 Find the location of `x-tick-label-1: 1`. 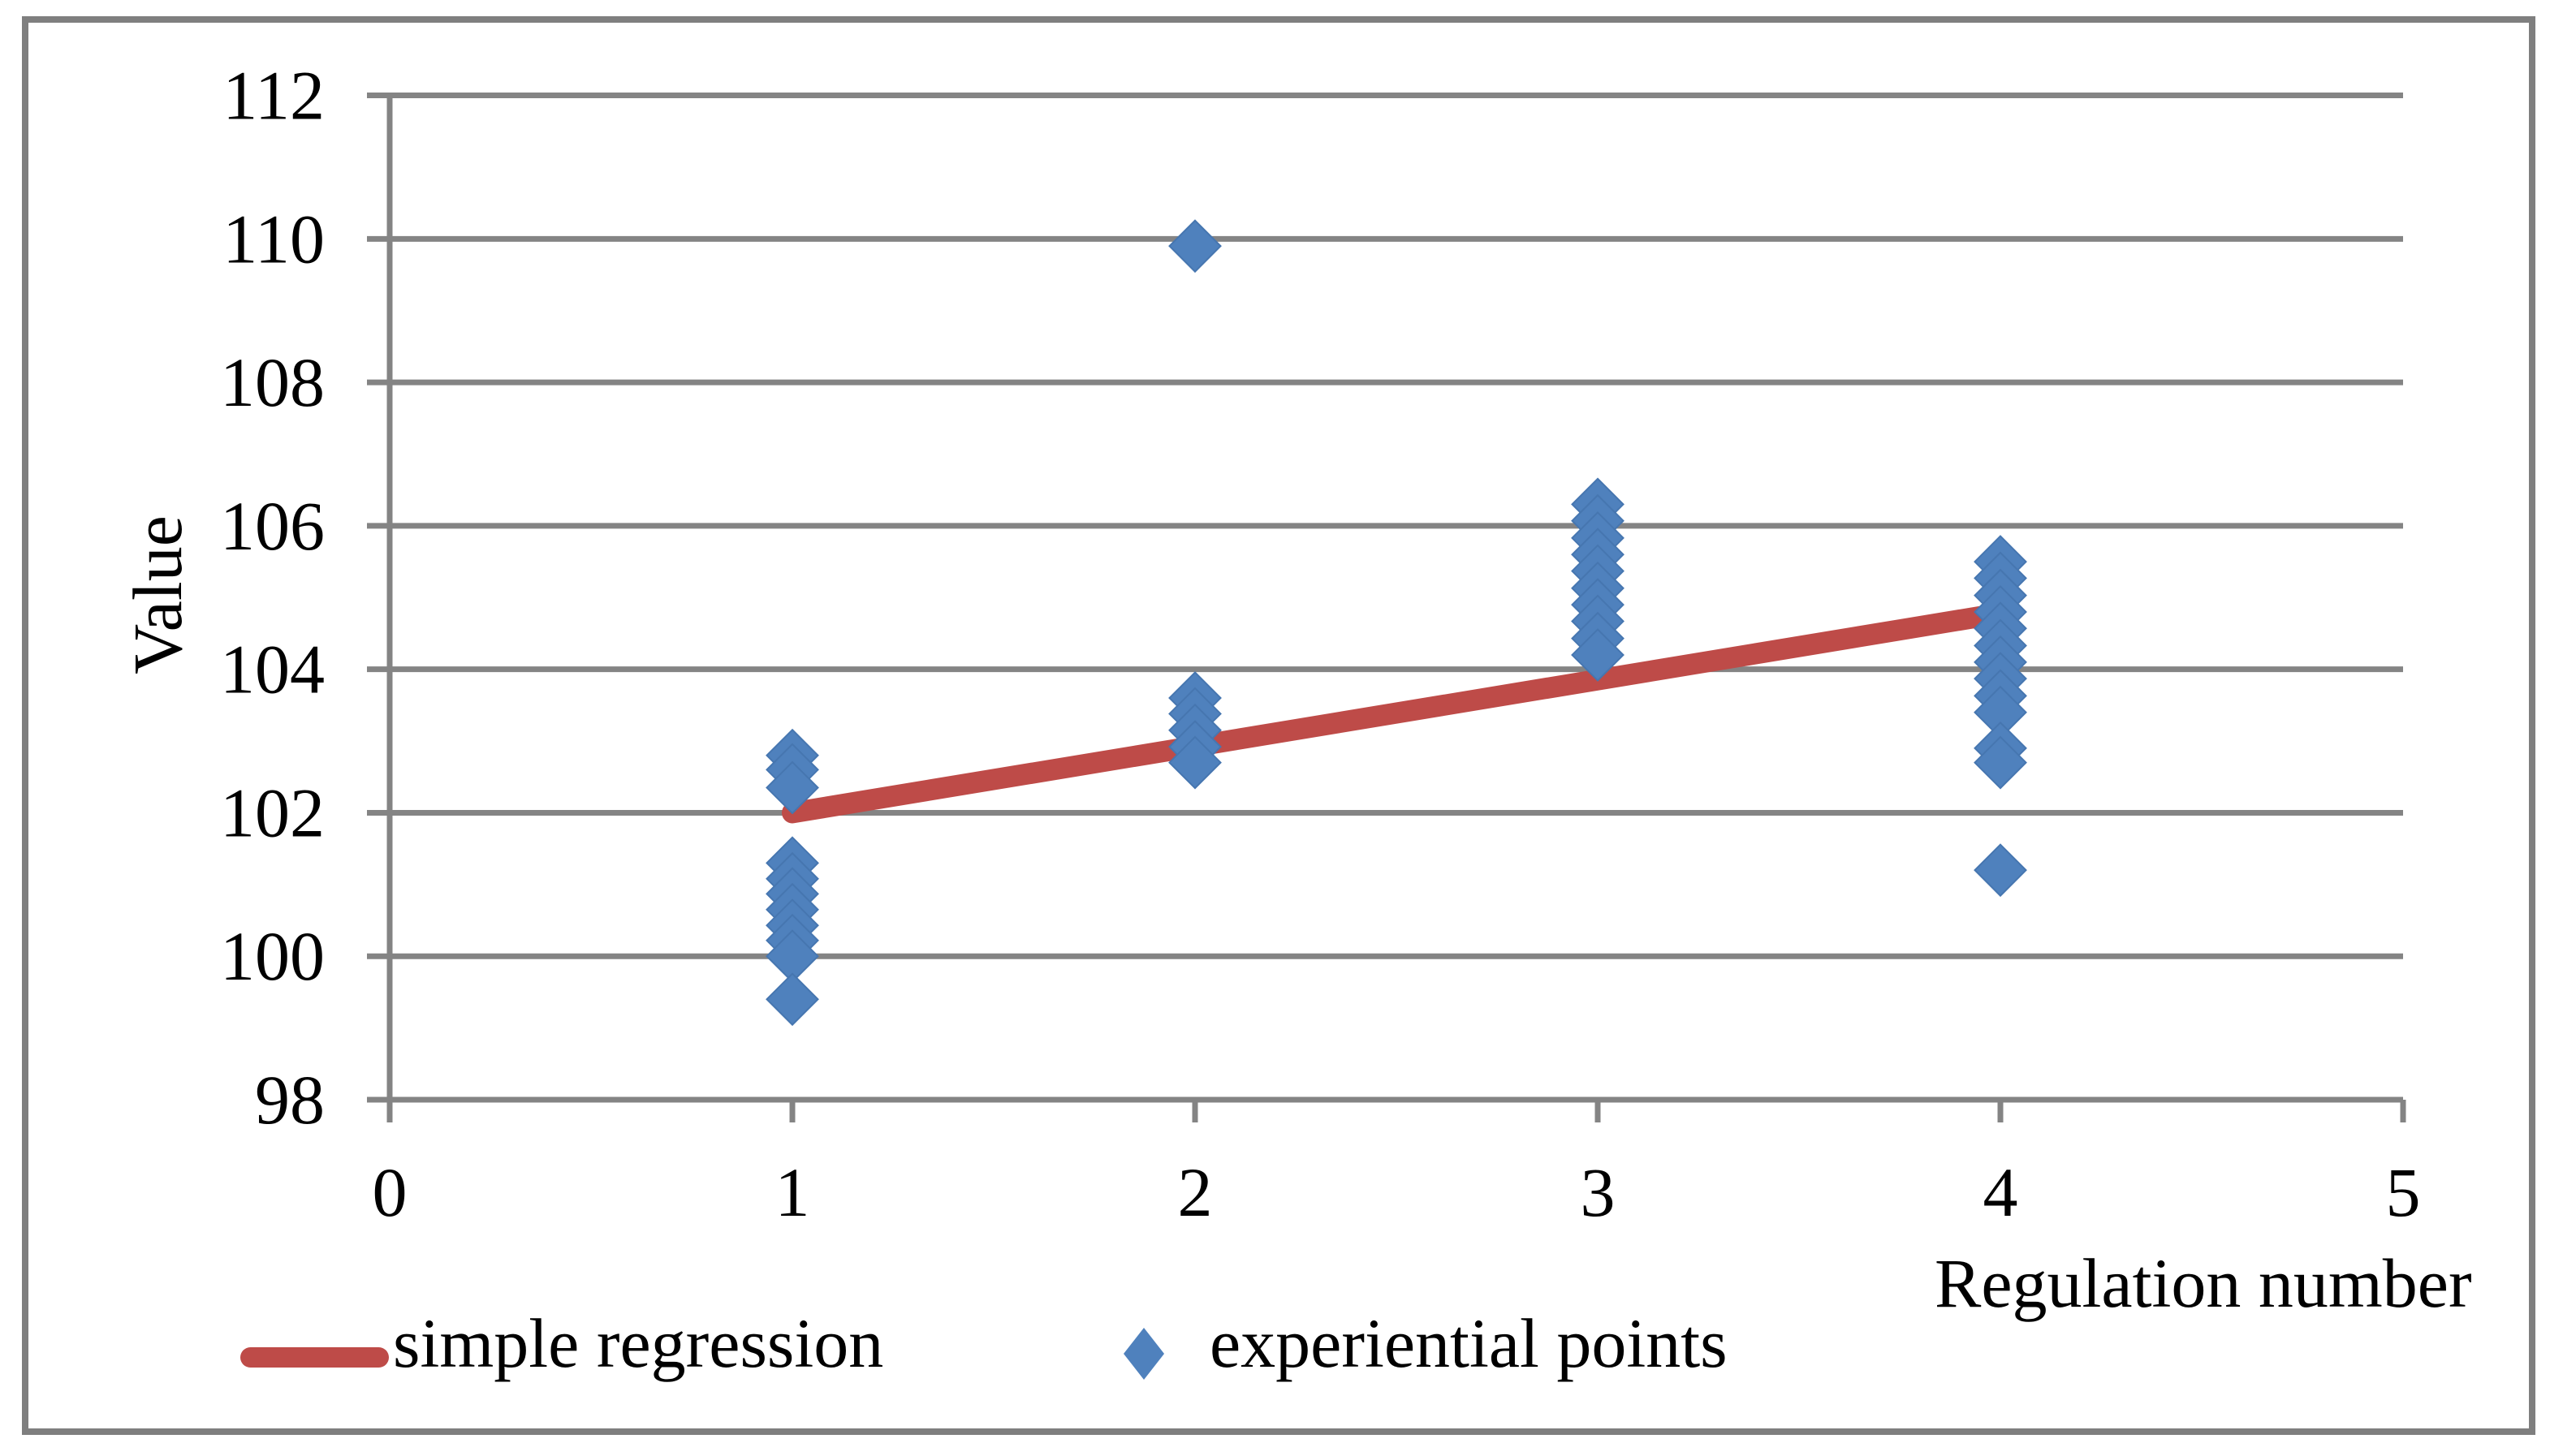

x-tick-label-1: 1 is located at coordinates (792, 1192).